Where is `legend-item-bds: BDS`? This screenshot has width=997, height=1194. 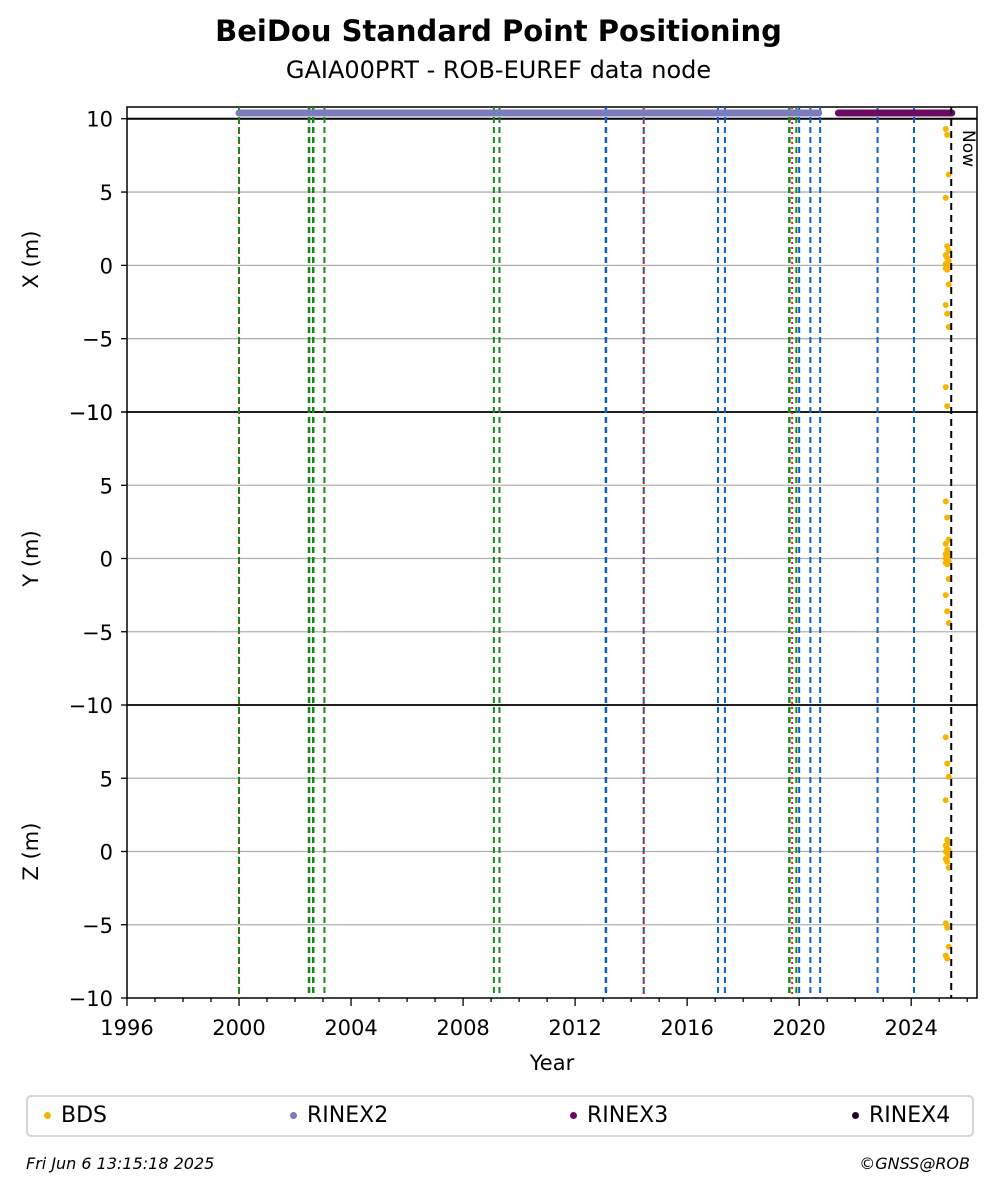 legend-item-bds: BDS is located at coordinates (75, 1115).